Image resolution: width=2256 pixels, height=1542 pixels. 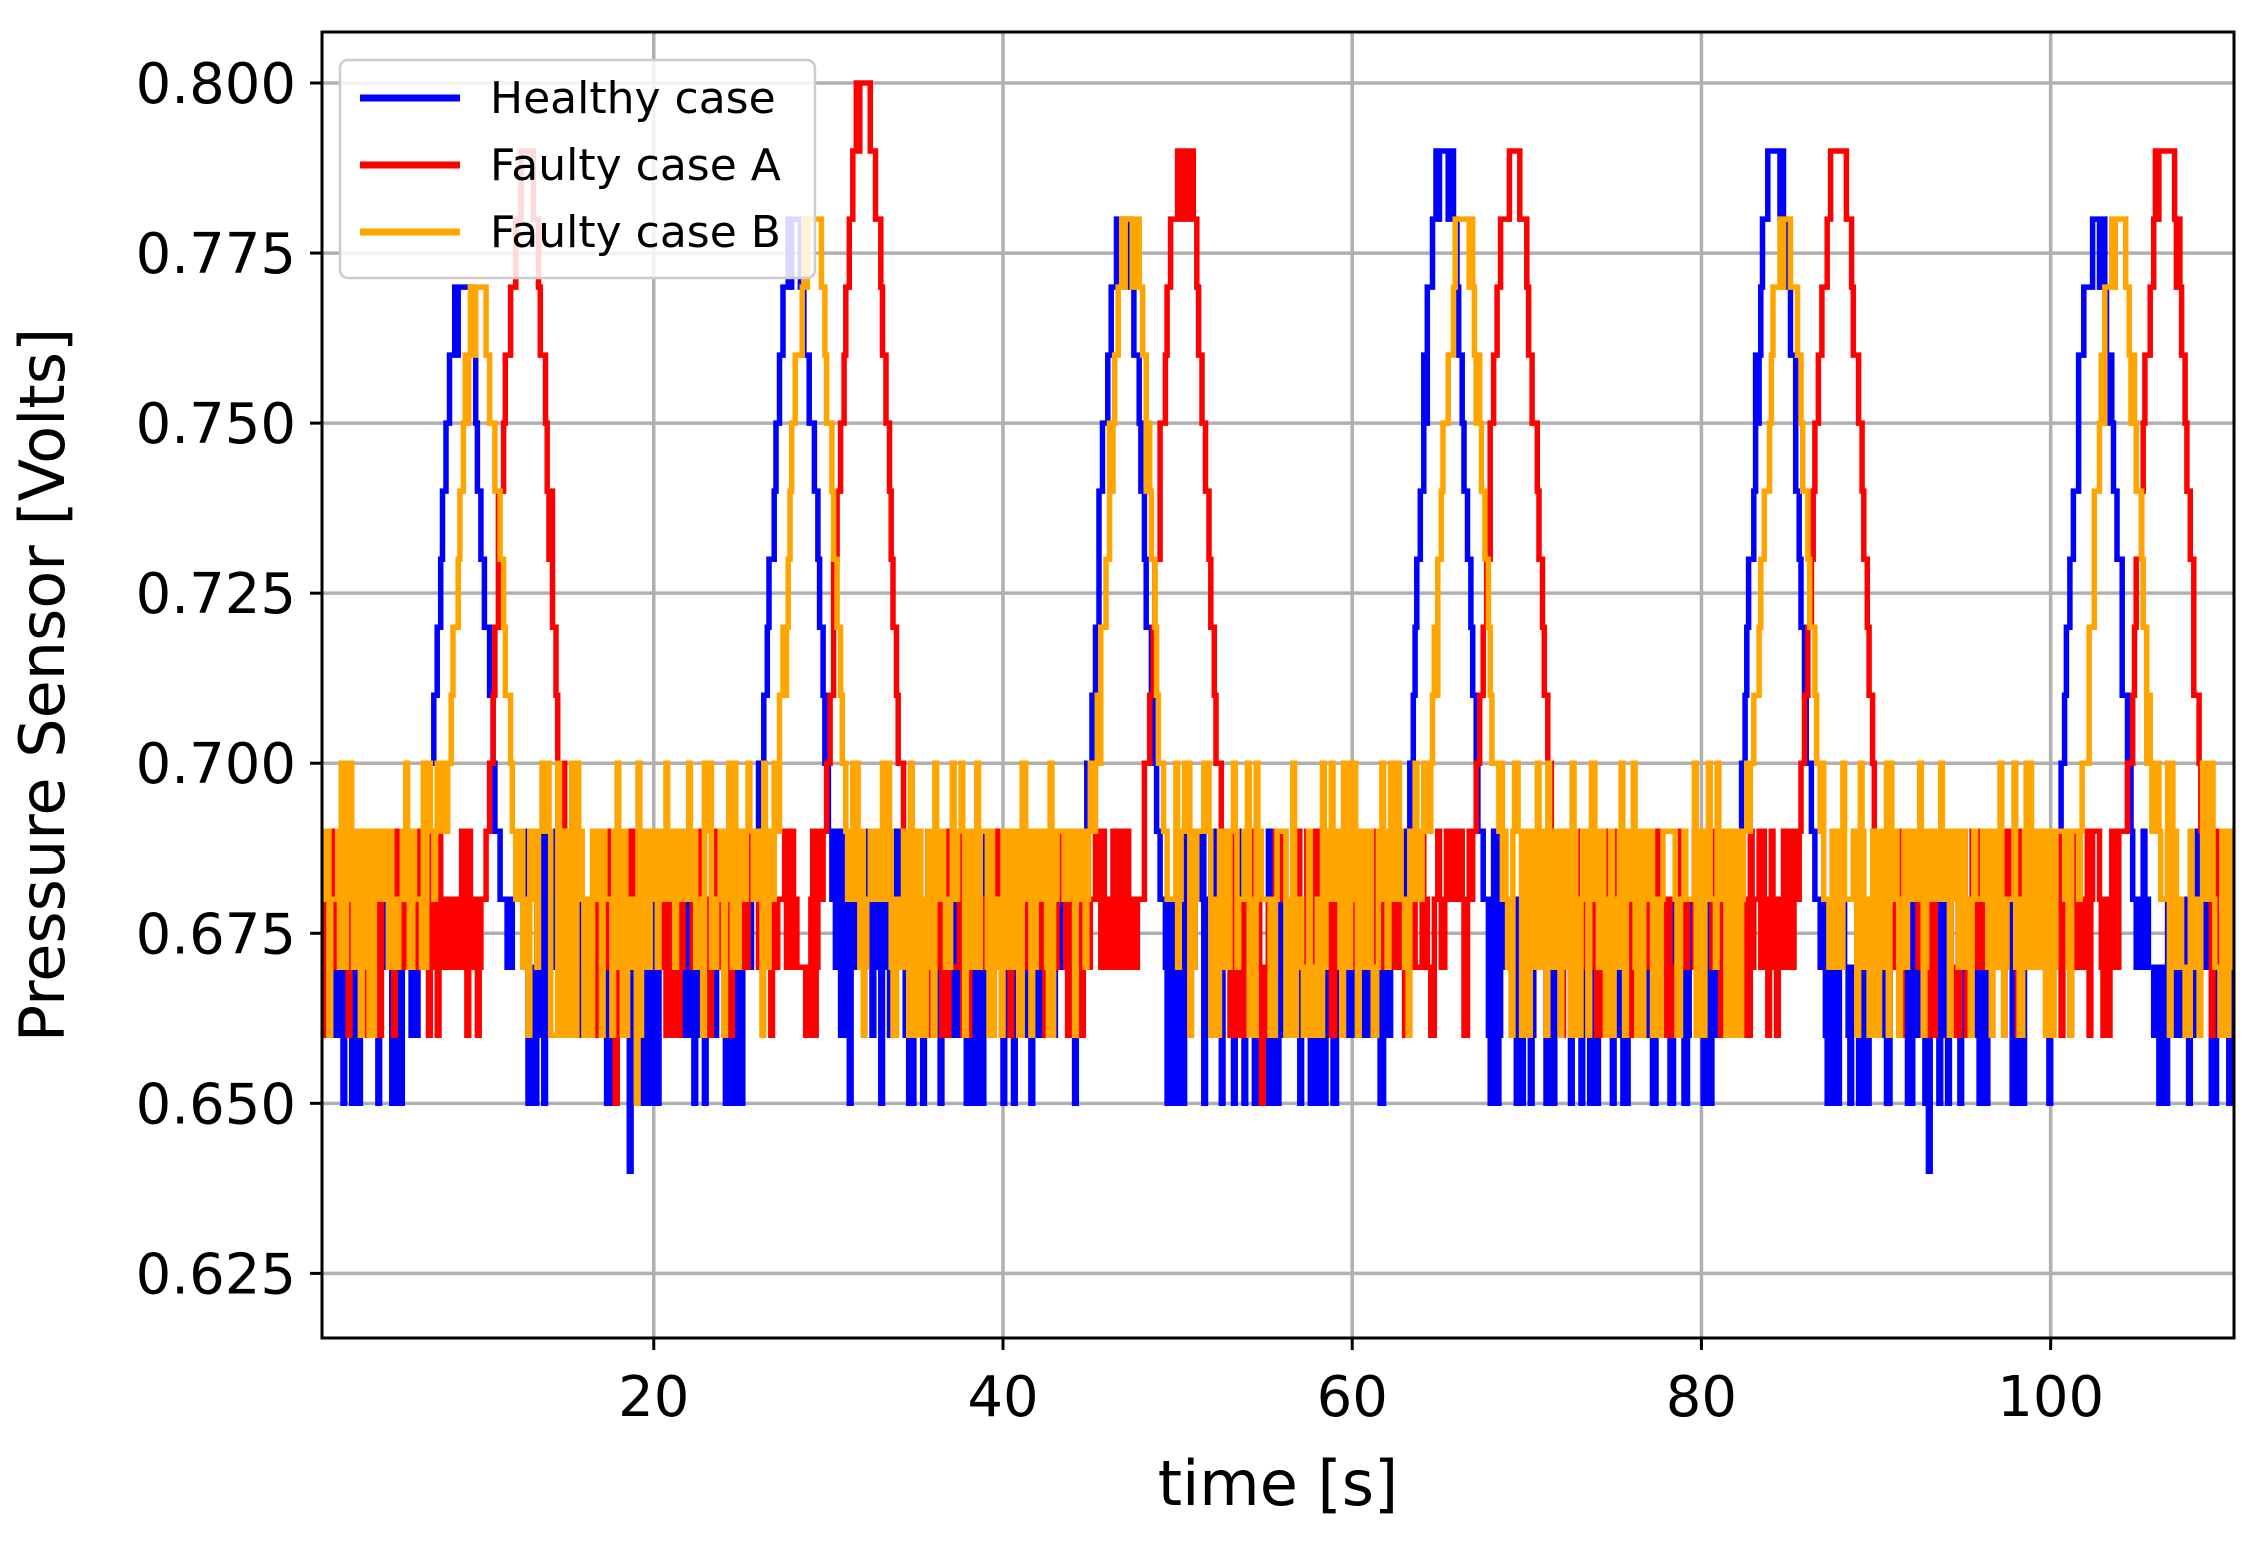 I want to click on legend: Healthy case Faulty case A Faulty case B, so click(x=577, y=169).